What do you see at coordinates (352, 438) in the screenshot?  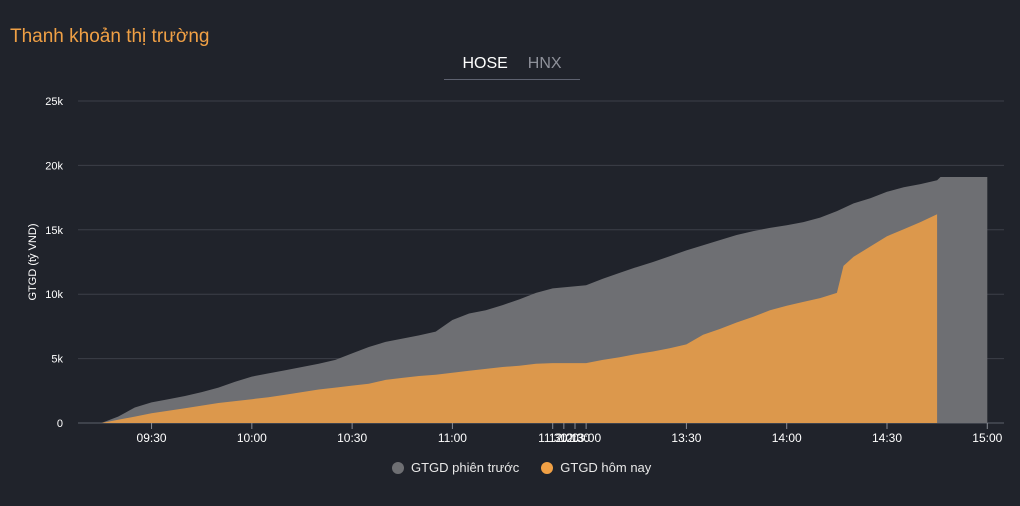 I see `x-tick-label: 10:30` at bounding box center [352, 438].